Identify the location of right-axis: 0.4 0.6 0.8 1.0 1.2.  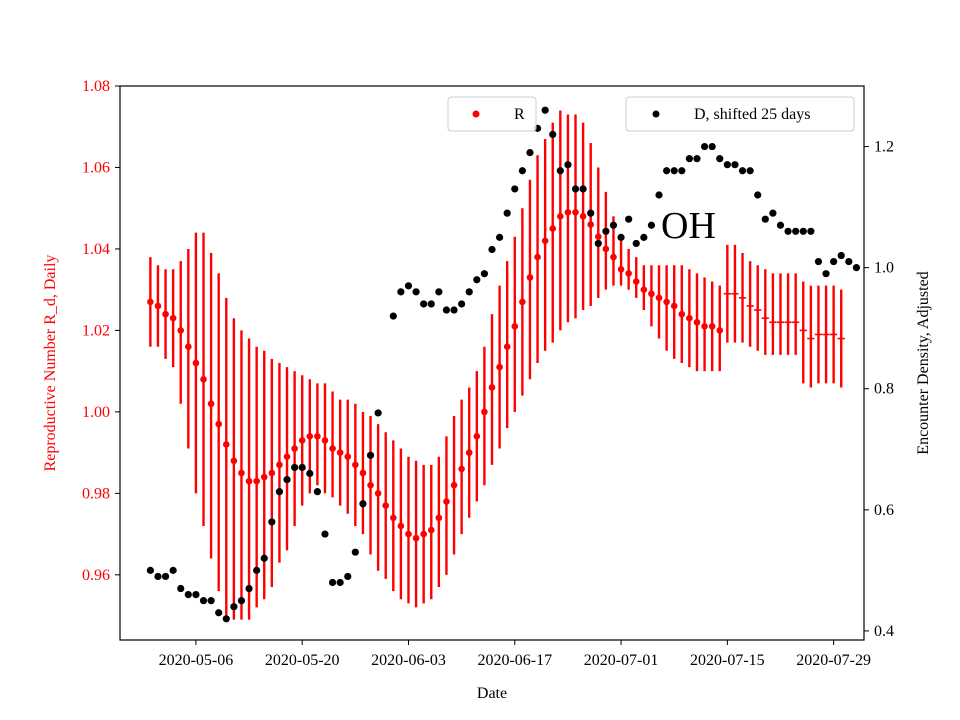
(879, 389).